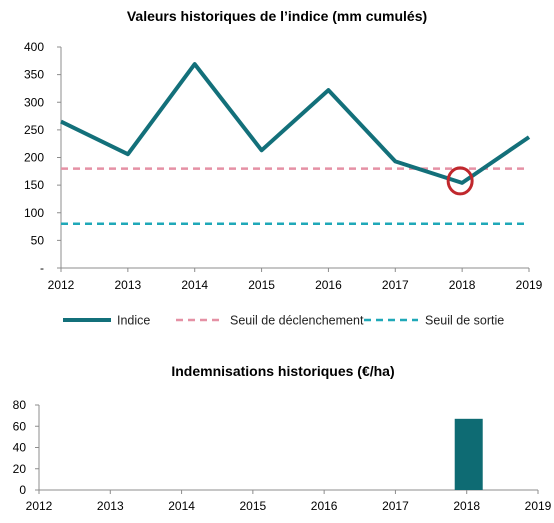  I want to click on index-x-tick-label: 2014, so click(194, 285).